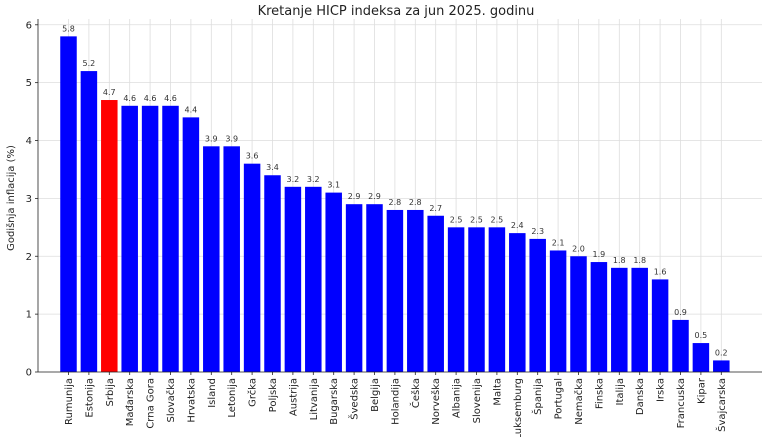 Image resolution: width=768 pixels, height=437 pixels. Describe the element at coordinates (721, 352) in the screenshot. I see `bar-value-label: 0.2` at that location.